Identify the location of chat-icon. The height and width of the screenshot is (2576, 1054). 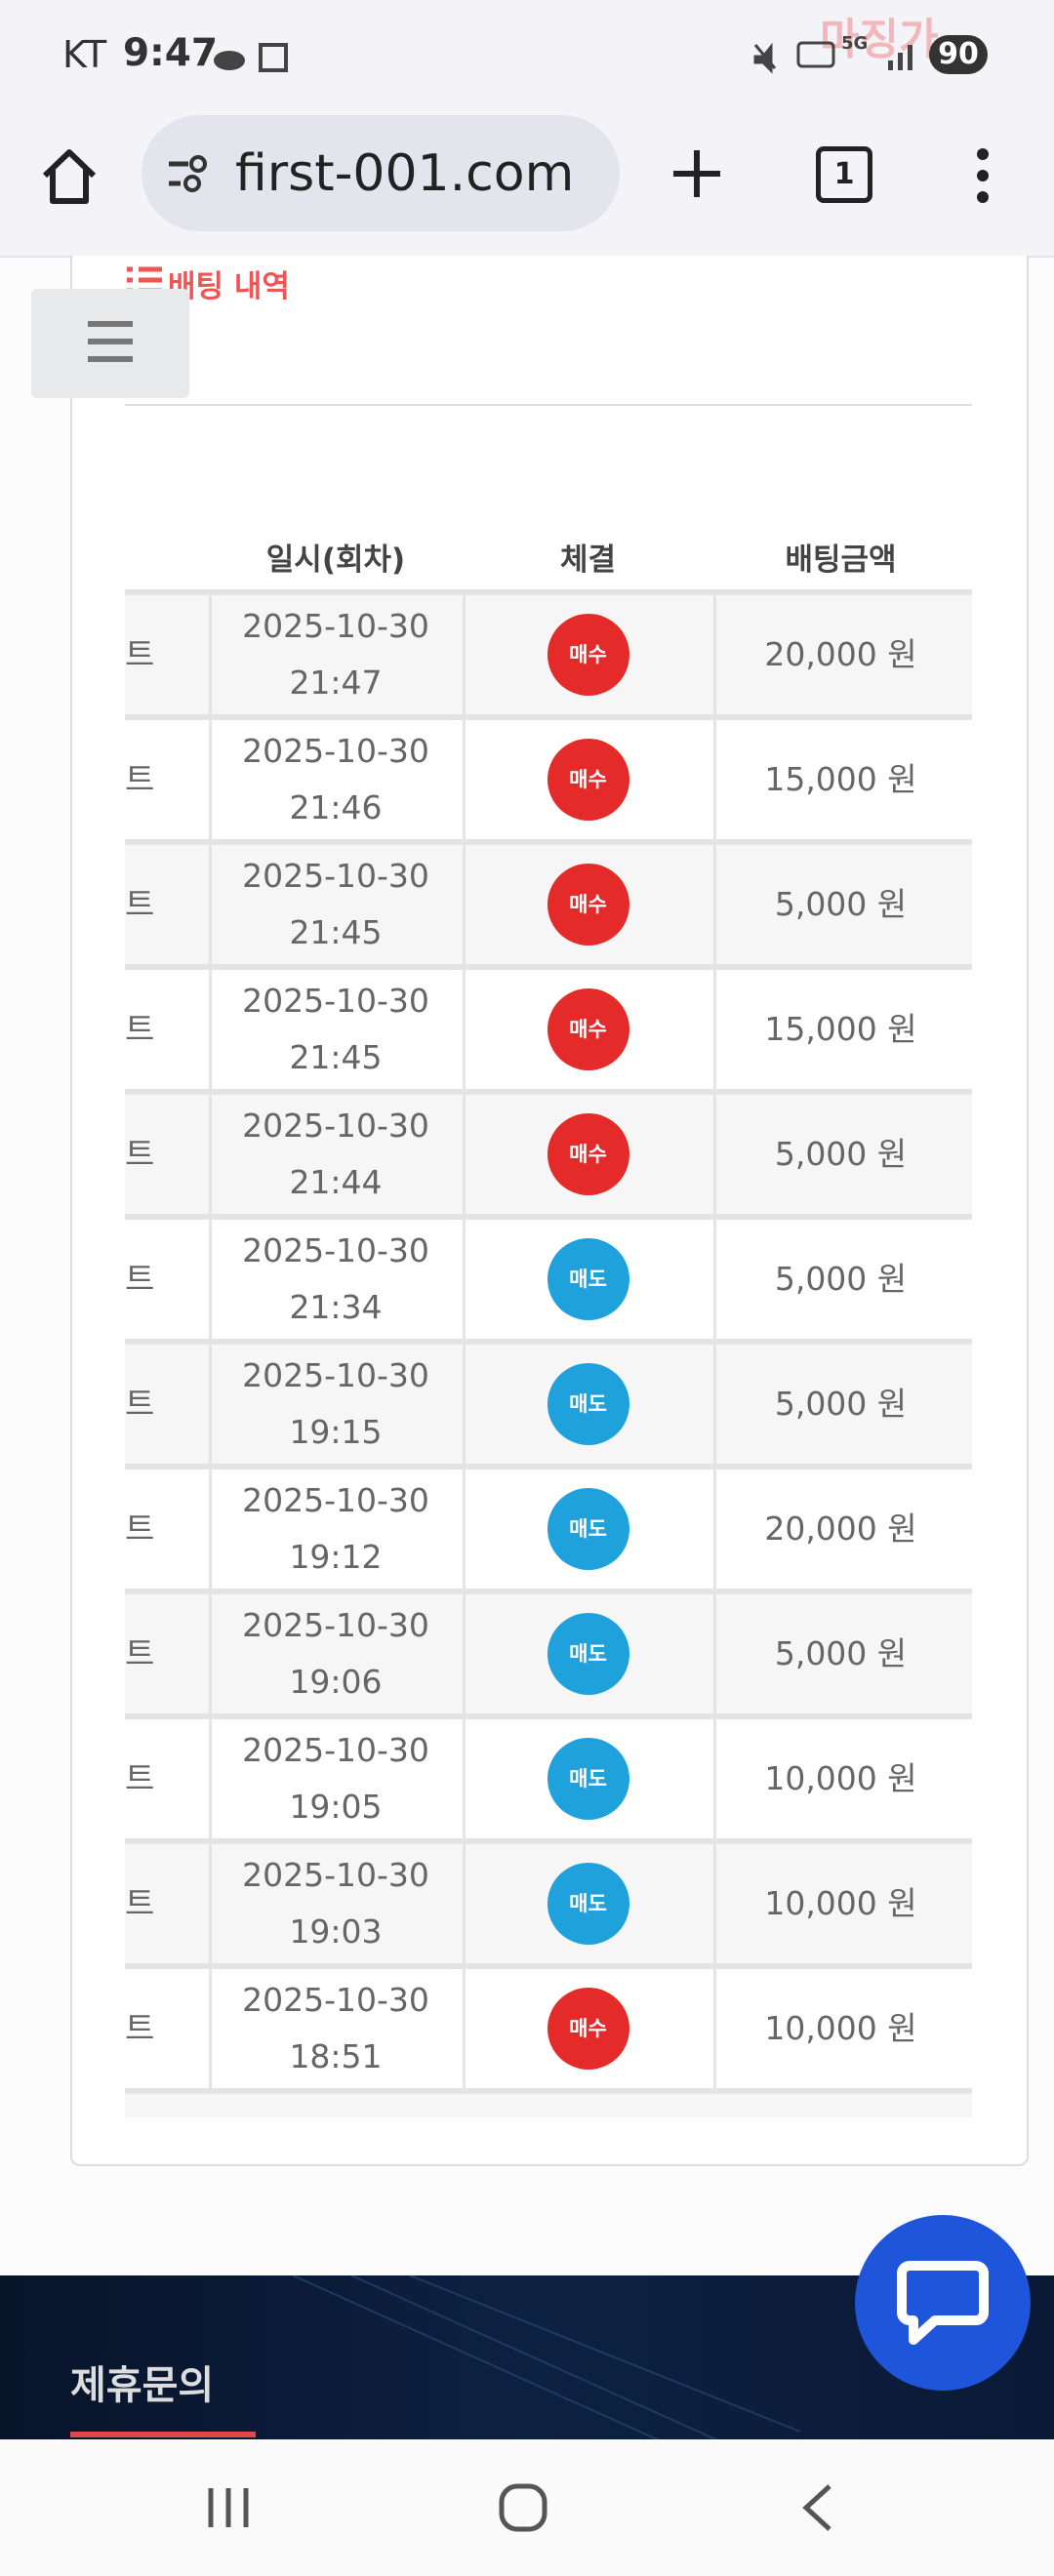
(943, 2303).